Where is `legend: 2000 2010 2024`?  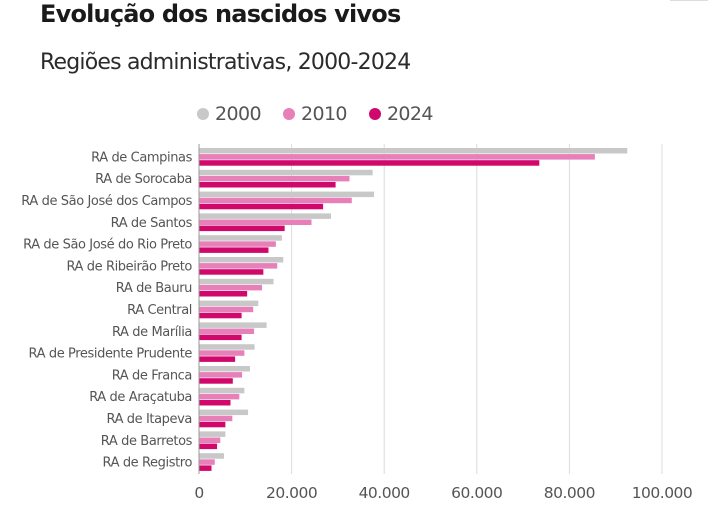 legend: 2000 2010 2024 is located at coordinates (326, 114).